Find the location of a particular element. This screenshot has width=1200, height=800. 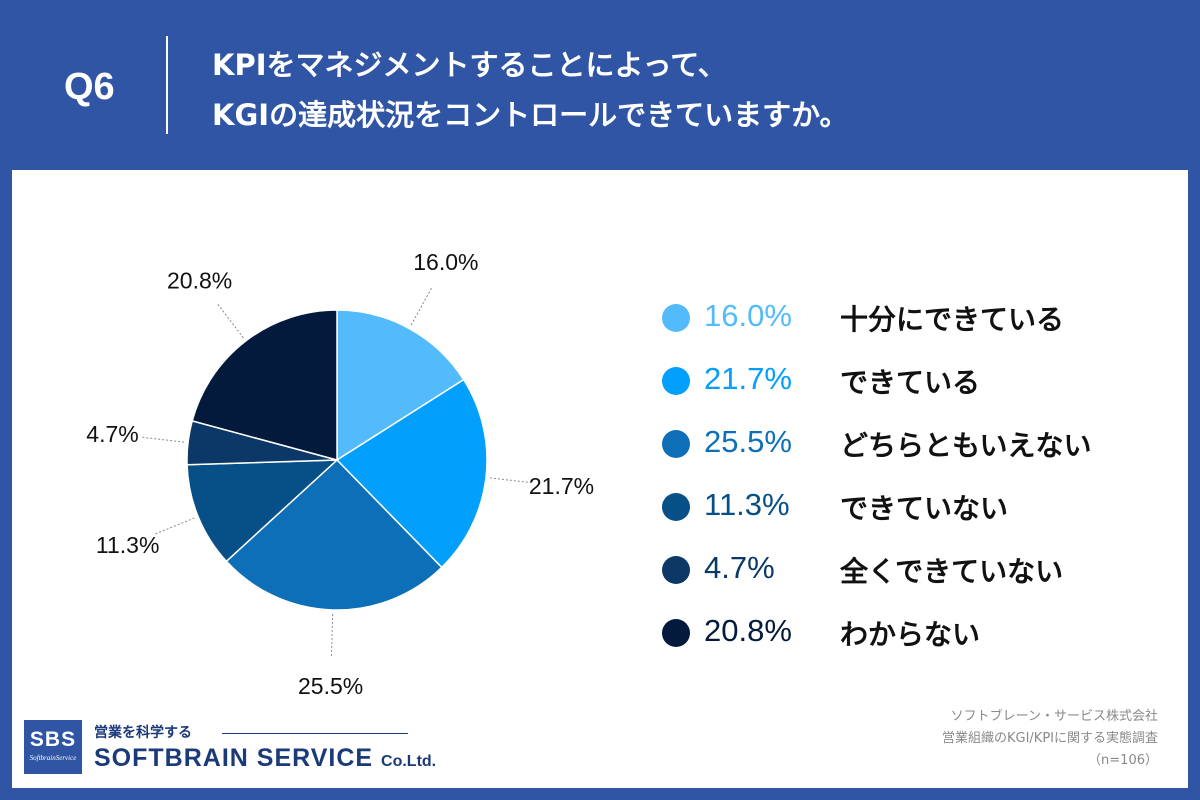

legend-percent: 20.8% is located at coordinates (748, 630).